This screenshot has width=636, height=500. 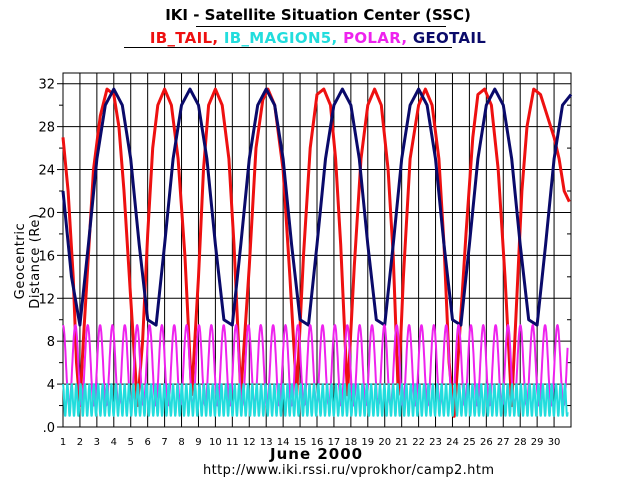 I want to click on x-tick-label: 17, so click(x=334, y=442).